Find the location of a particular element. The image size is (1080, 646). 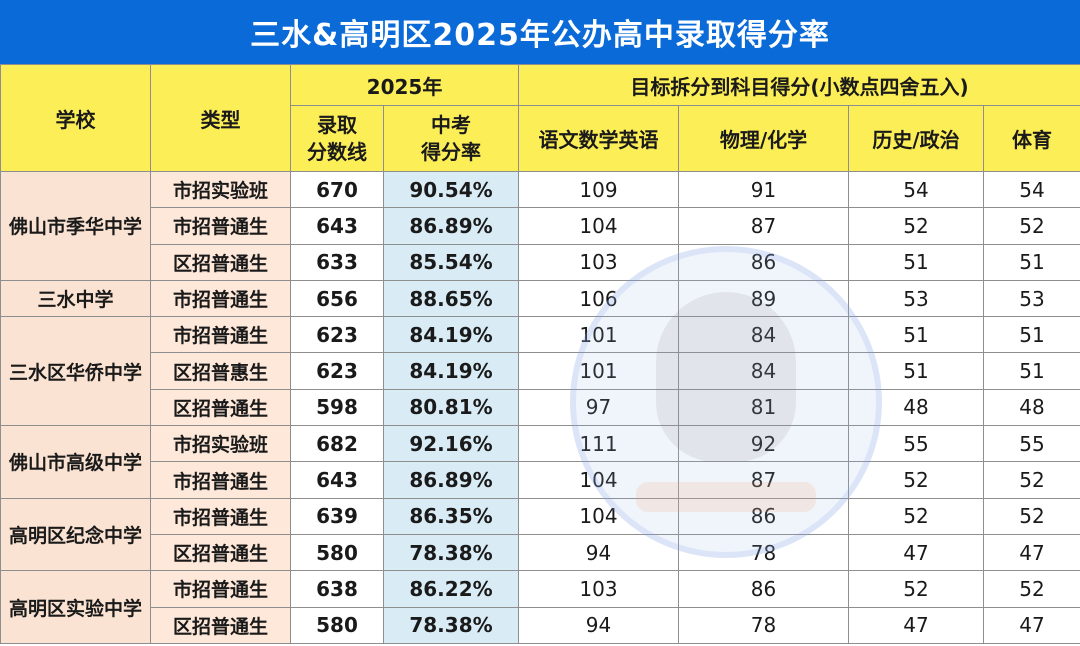

physics-chemistry-cell: 91 is located at coordinates (764, 189).